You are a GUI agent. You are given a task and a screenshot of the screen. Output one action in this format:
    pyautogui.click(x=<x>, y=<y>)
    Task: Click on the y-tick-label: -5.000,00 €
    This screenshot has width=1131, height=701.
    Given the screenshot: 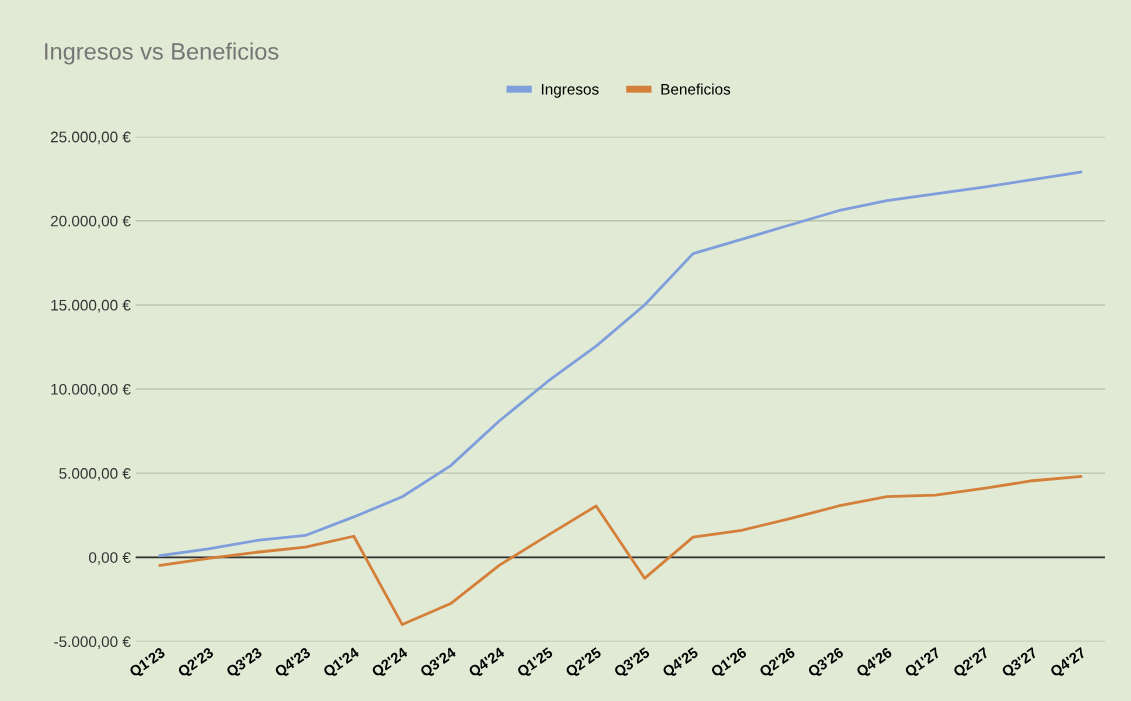 What is the action you would take?
    pyautogui.click(x=92, y=642)
    